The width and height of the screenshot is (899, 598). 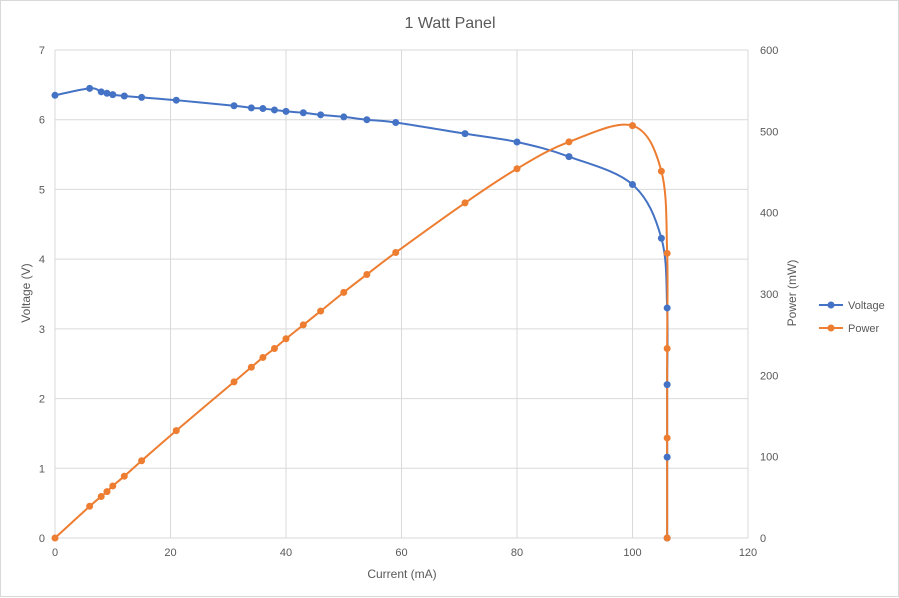 I want to click on y2-tick-label-4: 400, so click(x=769, y=214).